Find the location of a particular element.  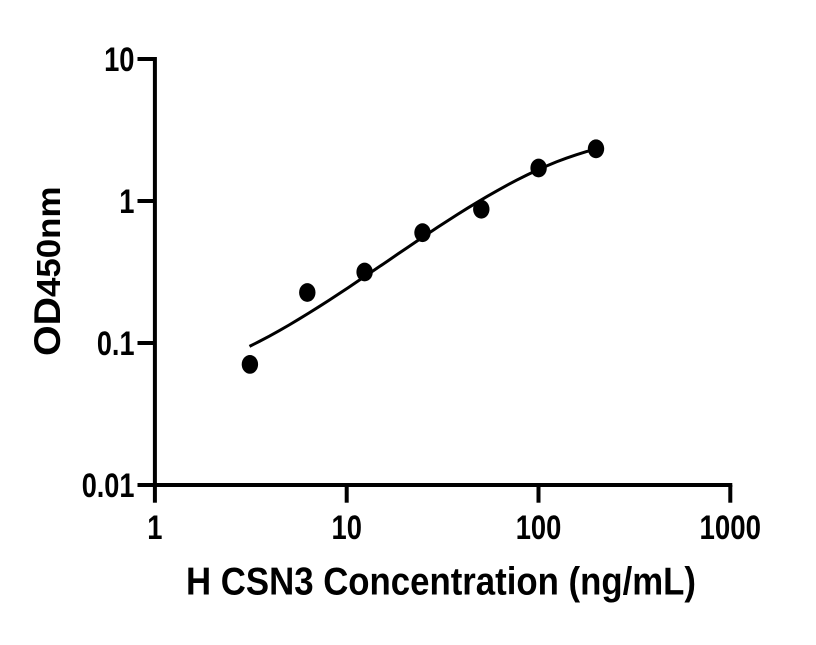

svg-text: H CSN3 Concentration (ng/mL) is located at coordinates (441, 582).